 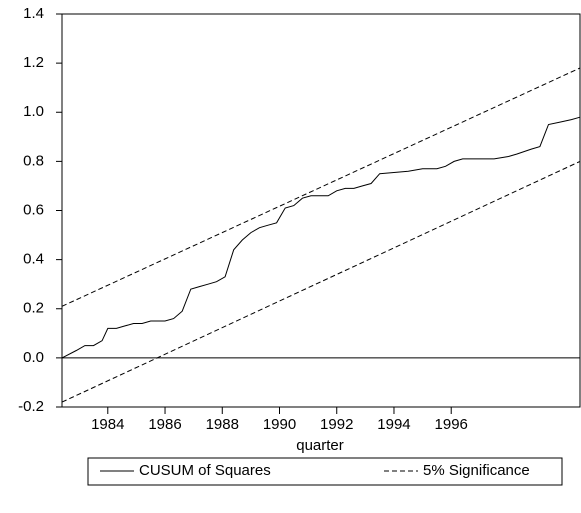 What do you see at coordinates (33, 209) in the screenshot?
I see `y-tick-label: 0.6` at bounding box center [33, 209].